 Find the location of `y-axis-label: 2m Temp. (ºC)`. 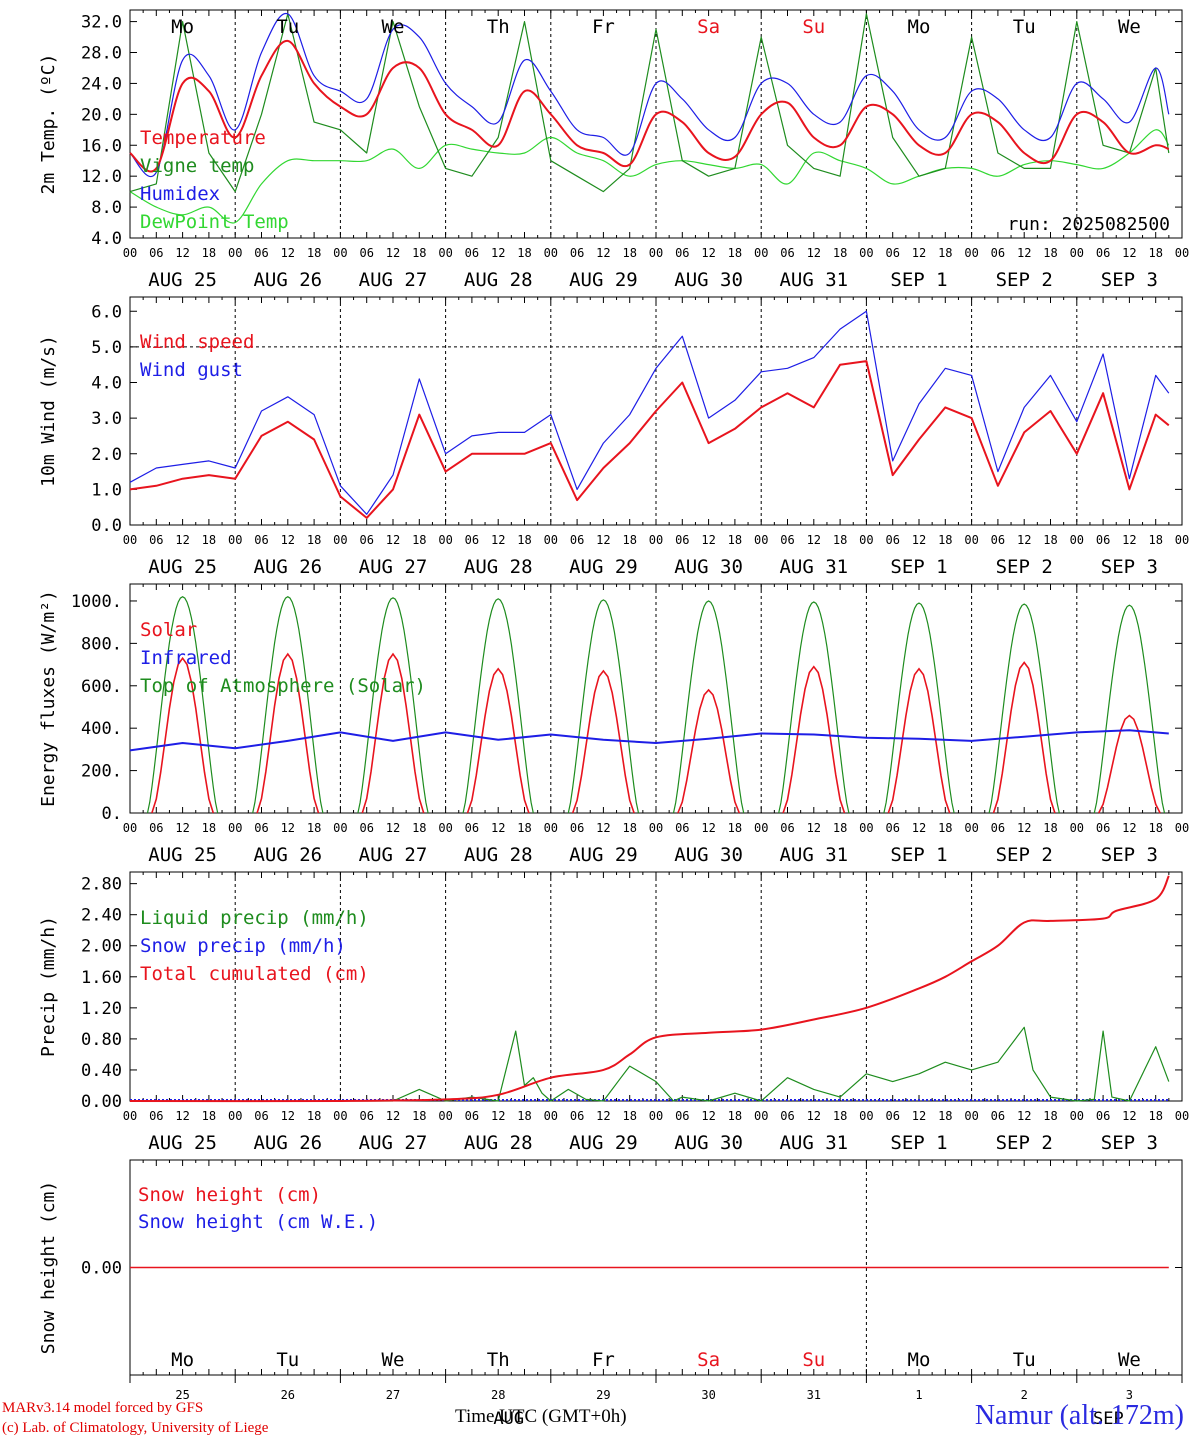

y-axis-label: 2m Temp. (ºC) is located at coordinates (48, 124).